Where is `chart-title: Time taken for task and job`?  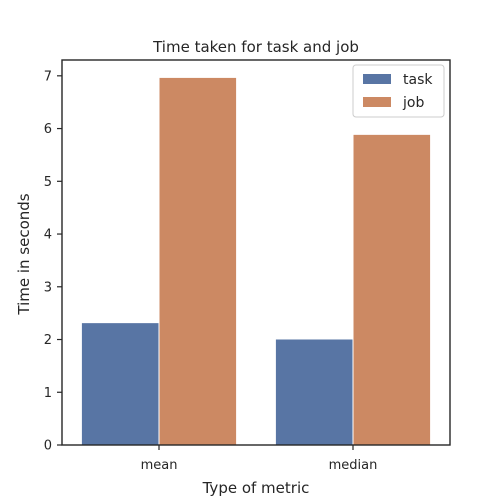
chart-title: Time taken for task and job is located at coordinates (255, 47).